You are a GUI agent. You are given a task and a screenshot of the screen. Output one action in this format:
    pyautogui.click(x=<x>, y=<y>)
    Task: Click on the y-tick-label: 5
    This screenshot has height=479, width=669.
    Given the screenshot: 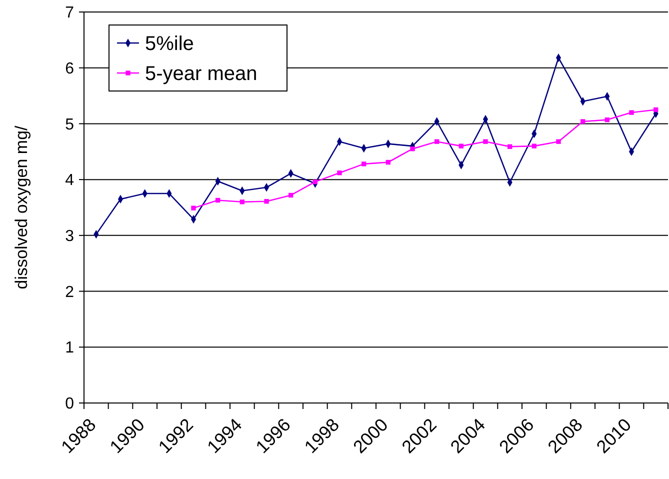 What is the action you would take?
    pyautogui.click(x=69, y=125)
    